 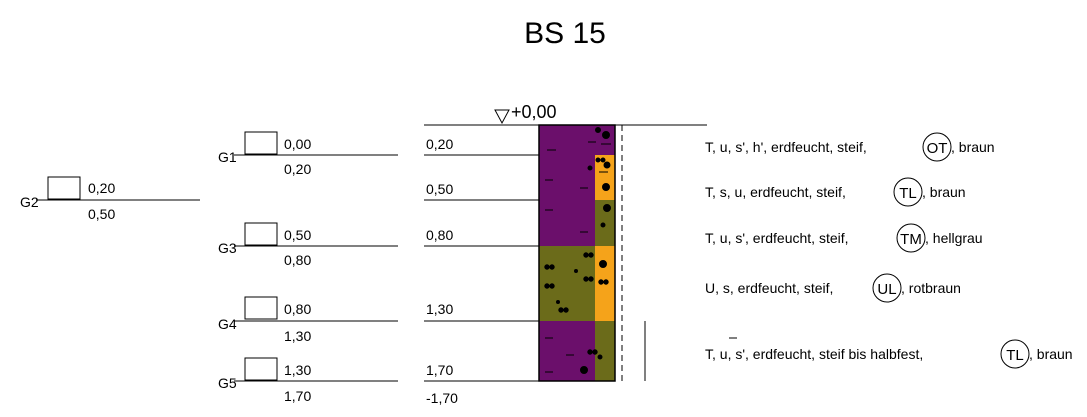 I want to click on sample-bottom-g4: 1,30, so click(x=297, y=336).